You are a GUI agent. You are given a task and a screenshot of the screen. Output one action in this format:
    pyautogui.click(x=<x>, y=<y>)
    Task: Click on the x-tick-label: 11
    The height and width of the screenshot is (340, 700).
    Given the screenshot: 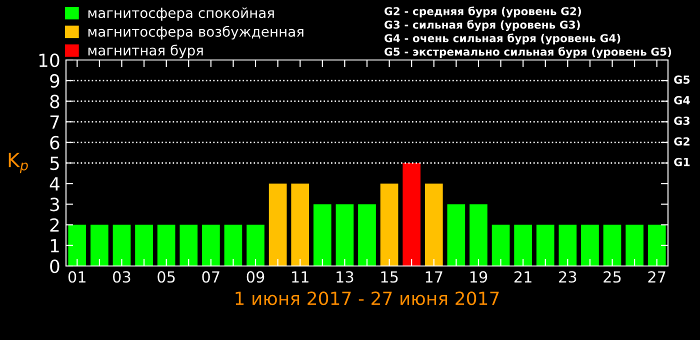 What is the action you would take?
    pyautogui.click(x=300, y=276)
    